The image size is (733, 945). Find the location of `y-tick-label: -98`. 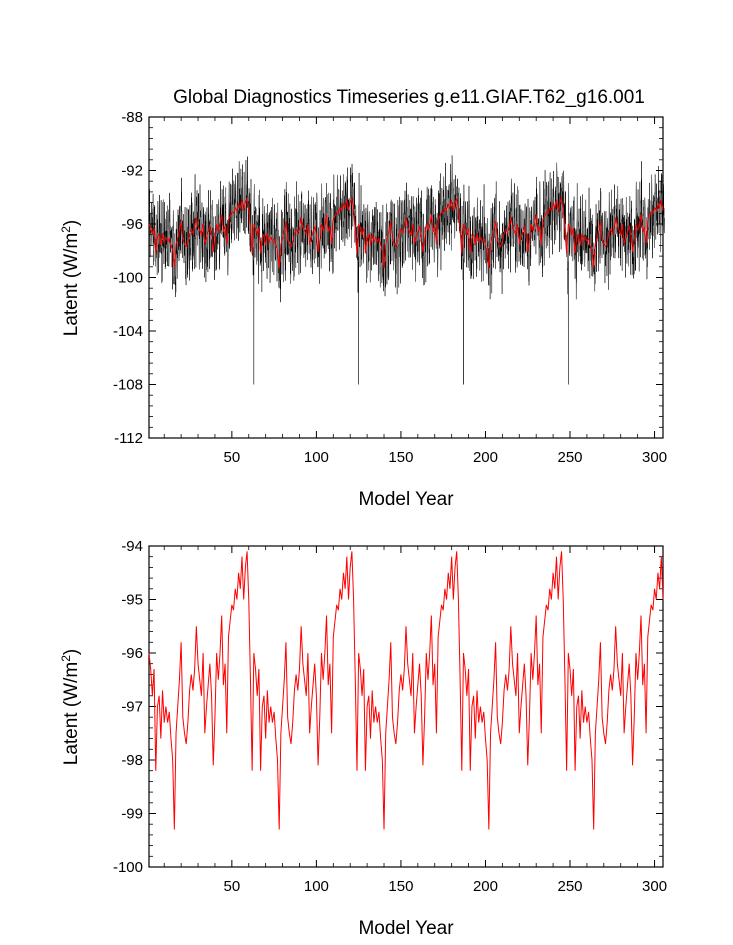

y-tick-label: -98 is located at coordinates (132, 760).